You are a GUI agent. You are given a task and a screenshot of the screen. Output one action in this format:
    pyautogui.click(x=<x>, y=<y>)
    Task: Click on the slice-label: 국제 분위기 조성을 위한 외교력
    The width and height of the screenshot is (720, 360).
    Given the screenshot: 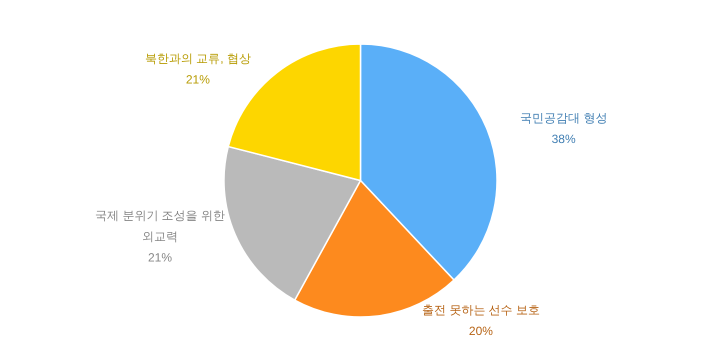 What is the action you would take?
    pyautogui.click(x=160, y=226)
    